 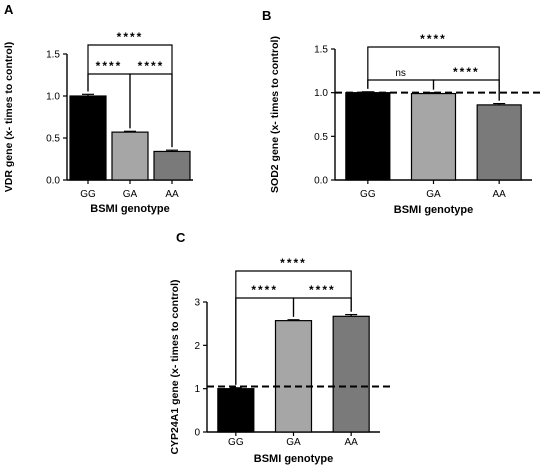 I want to click on panel-c-x-tick-label: GA, so click(x=293, y=442).